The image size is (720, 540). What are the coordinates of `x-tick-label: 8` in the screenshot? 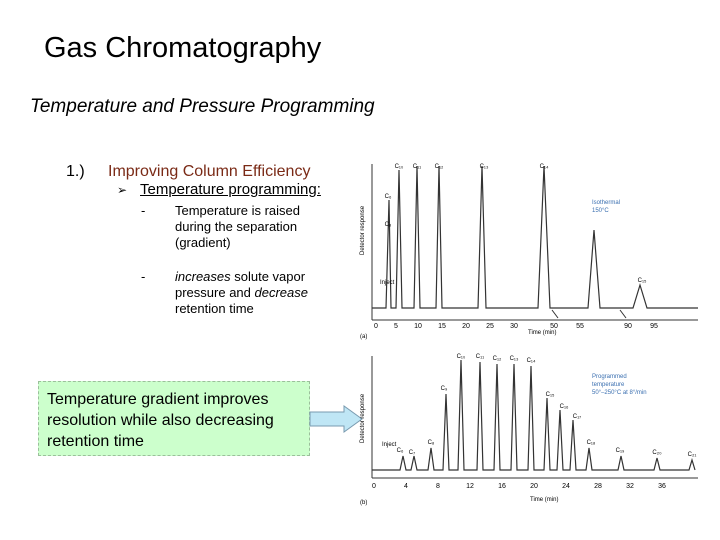 It's located at (438, 486).